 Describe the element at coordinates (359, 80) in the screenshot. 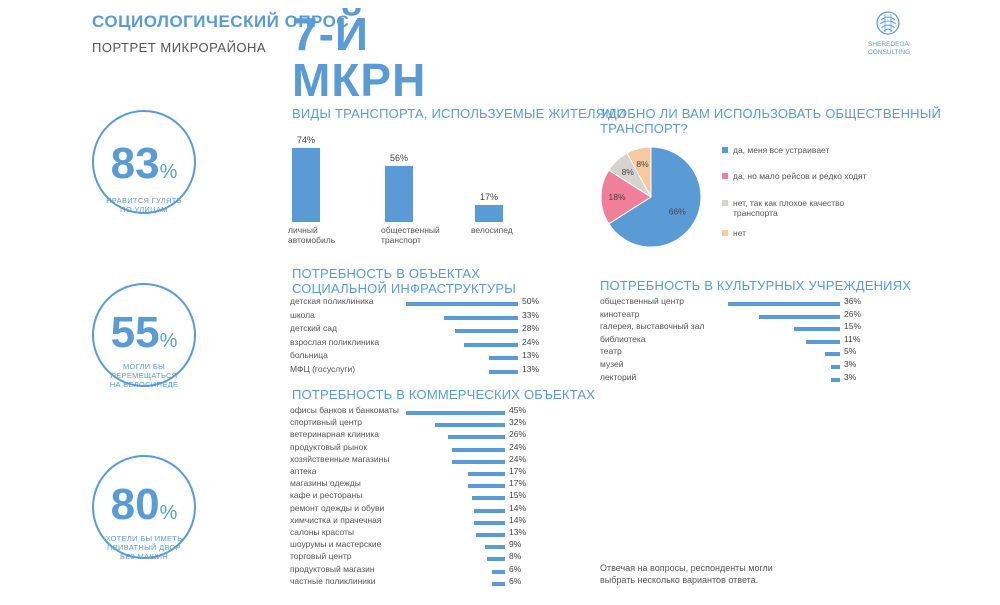

I see `district-title-line2: МКРН` at that location.